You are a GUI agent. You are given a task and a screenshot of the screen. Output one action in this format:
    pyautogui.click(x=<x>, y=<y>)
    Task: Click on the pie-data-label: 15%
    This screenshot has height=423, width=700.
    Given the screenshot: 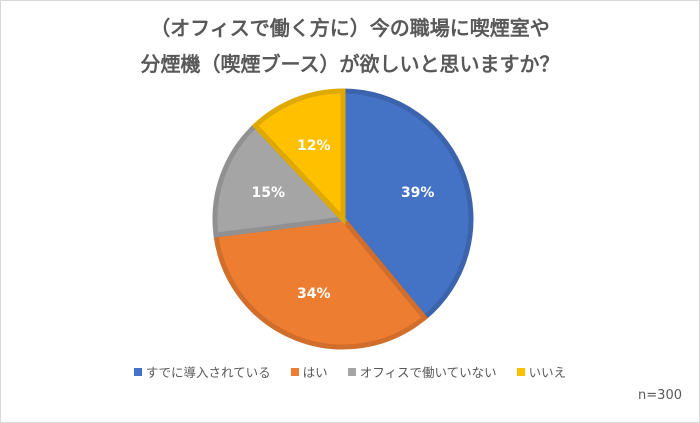 What is the action you would take?
    pyautogui.click(x=269, y=193)
    